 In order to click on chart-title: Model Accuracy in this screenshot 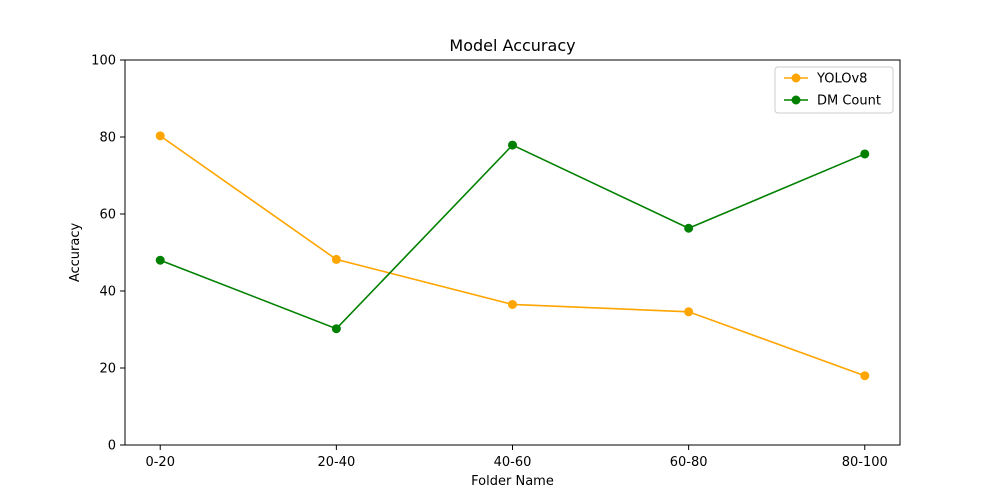, I will do `click(512, 45)`.